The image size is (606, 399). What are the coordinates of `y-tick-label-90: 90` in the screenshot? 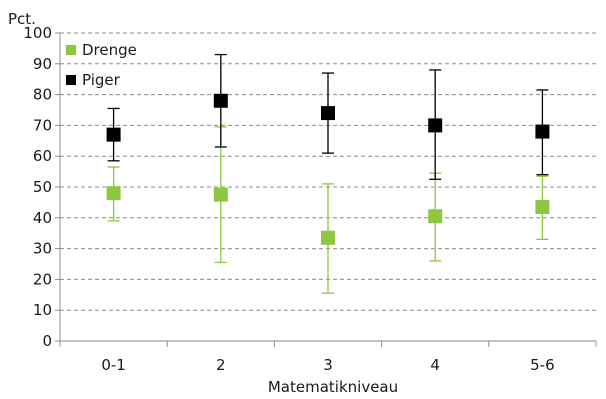 It's located at (42, 64).